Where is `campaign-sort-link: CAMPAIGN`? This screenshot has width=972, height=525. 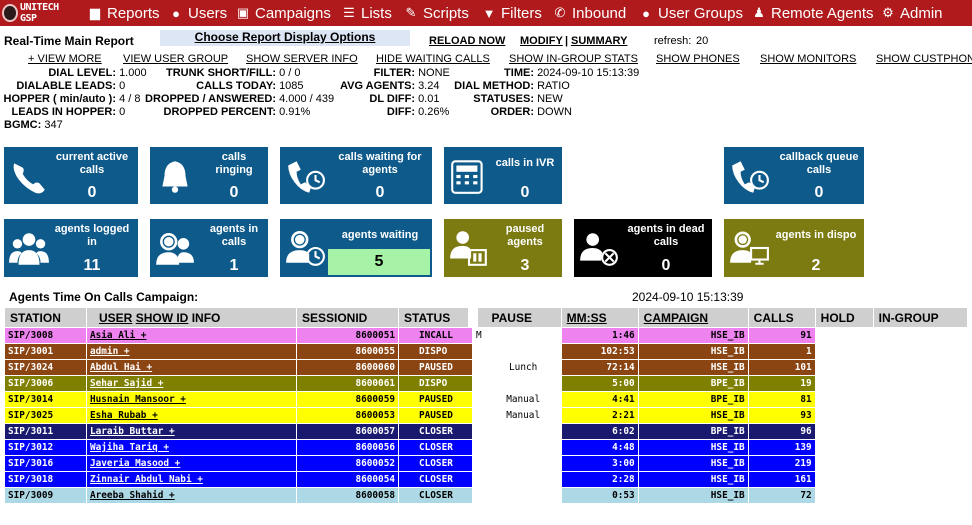
campaign-sort-link: CAMPAIGN is located at coordinates (676, 317).